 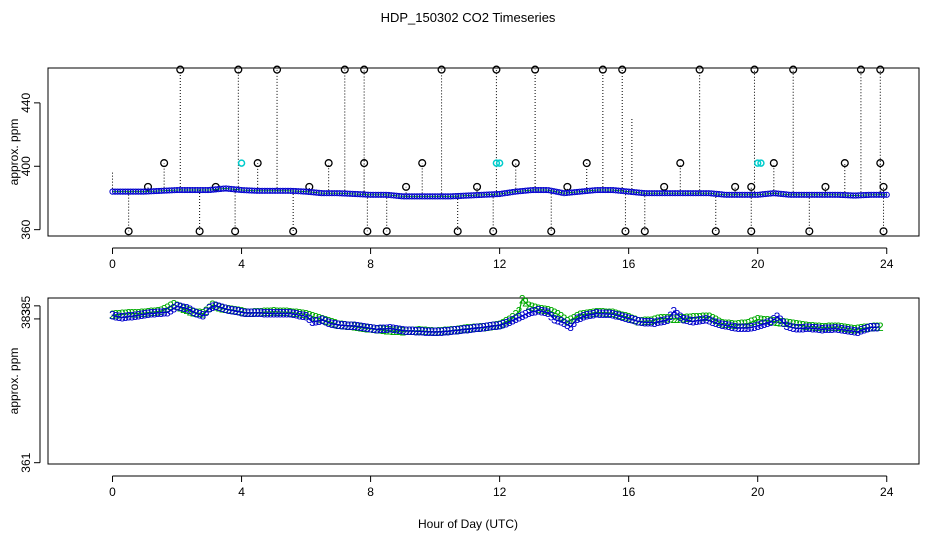 What do you see at coordinates (500, 492) in the screenshot?
I see `panel-2-x-tick-label: 12` at bounding box center [500, 492].